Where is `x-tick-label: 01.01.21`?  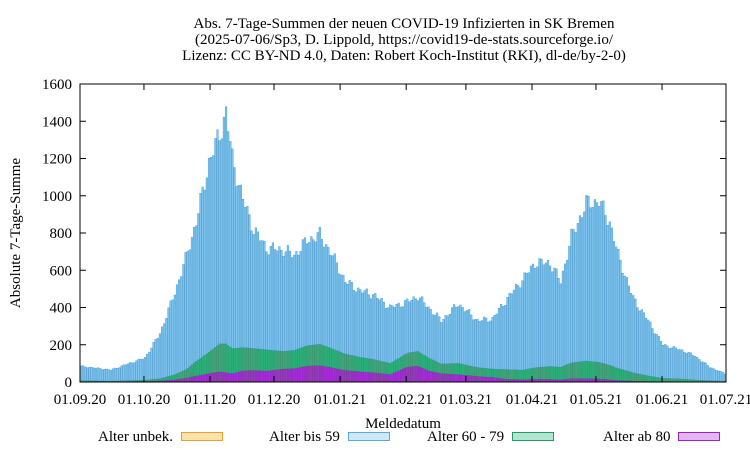 x-tick-label: 01.01.21 is located at coordinates (340, 400).